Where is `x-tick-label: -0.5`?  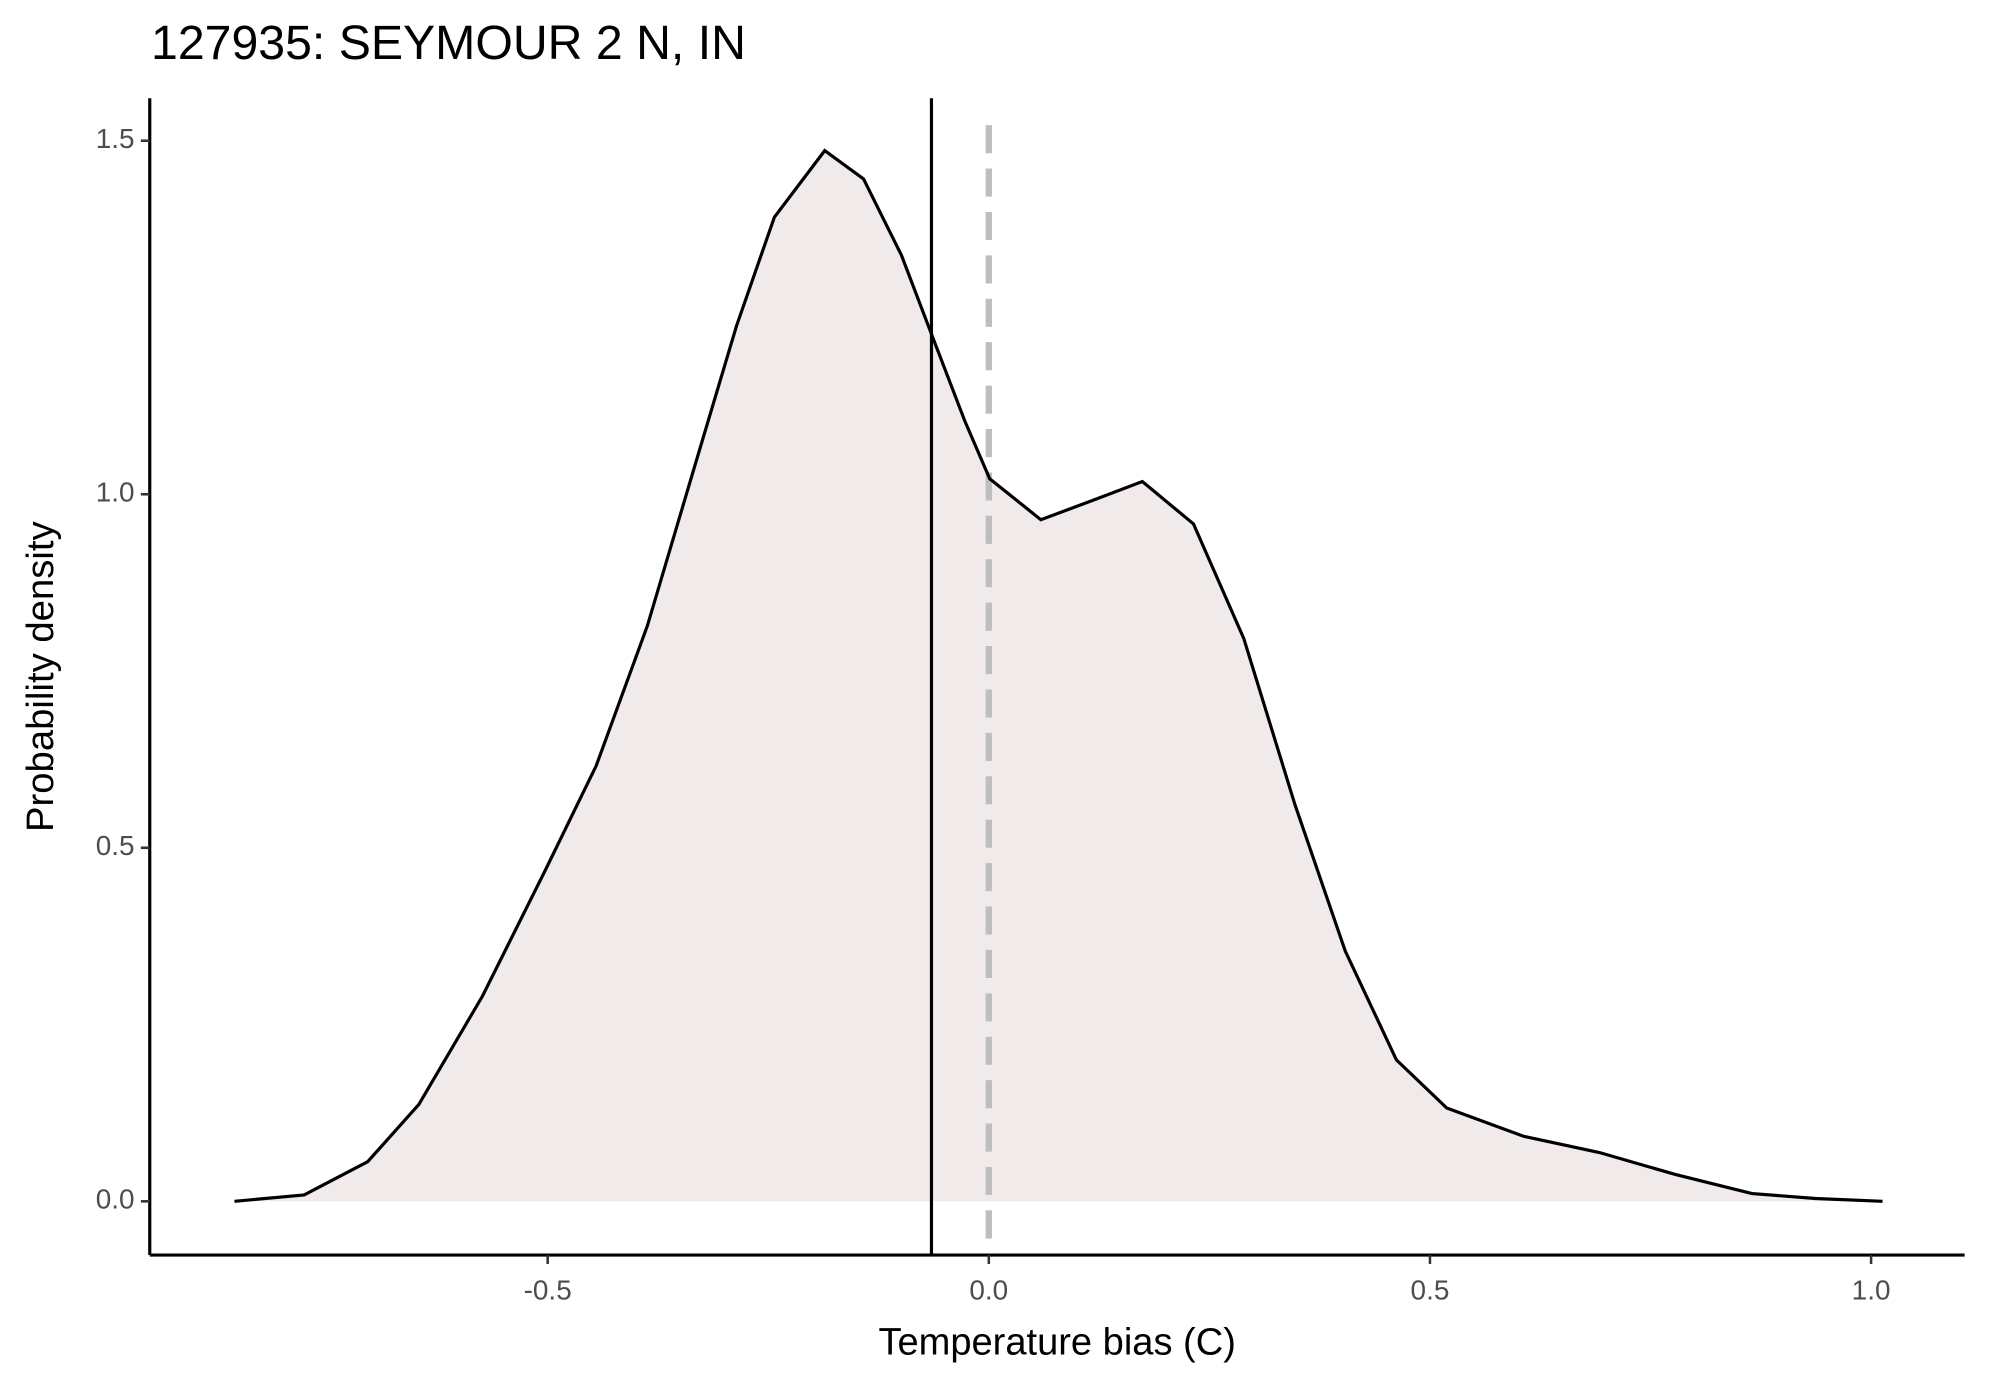 x-tick-label: -0.5 is located at coordinates (548, 1289).